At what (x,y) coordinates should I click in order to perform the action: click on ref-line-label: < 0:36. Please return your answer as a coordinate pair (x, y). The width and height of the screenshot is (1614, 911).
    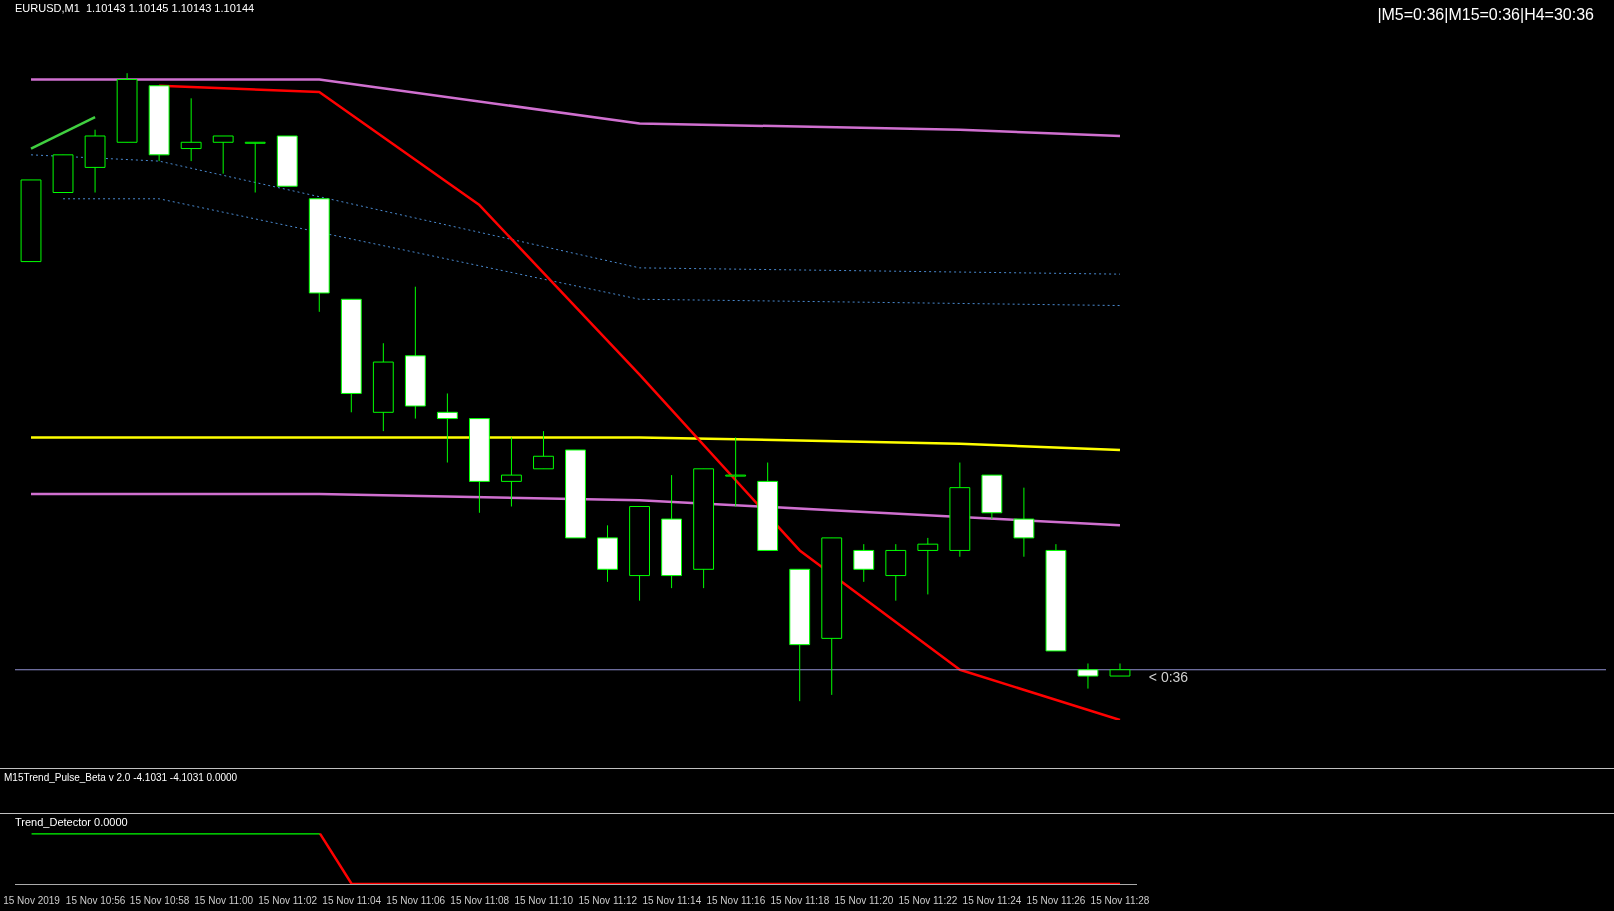
    Looking at the image, I should click on (1168, 676).